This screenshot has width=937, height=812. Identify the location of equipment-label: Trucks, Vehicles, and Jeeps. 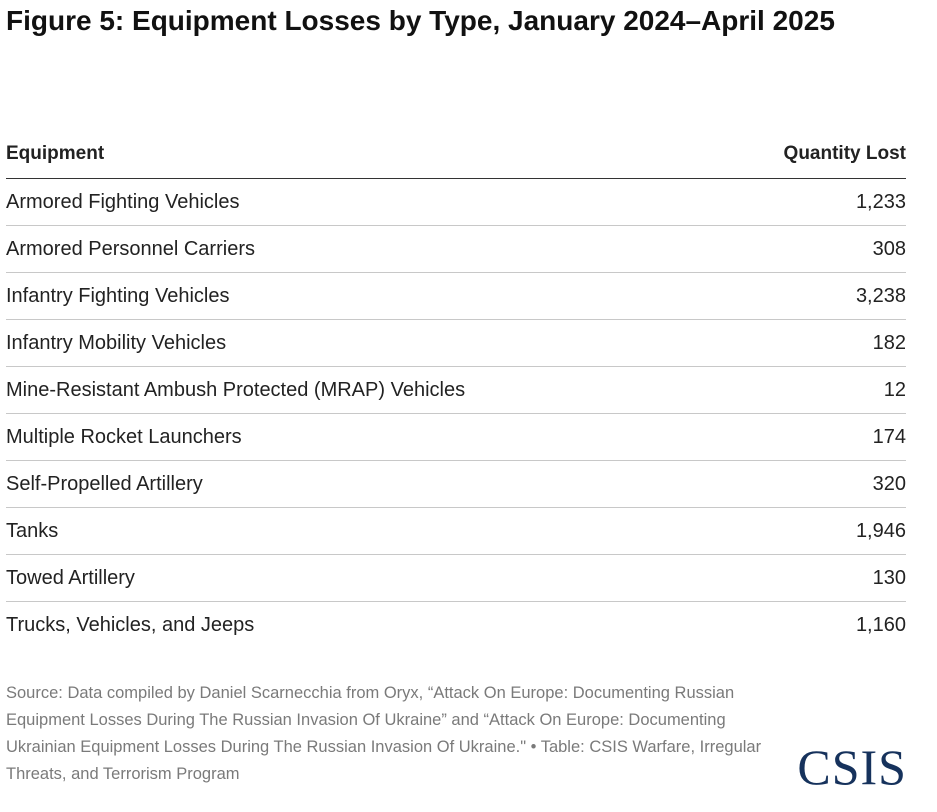
(130, 624).